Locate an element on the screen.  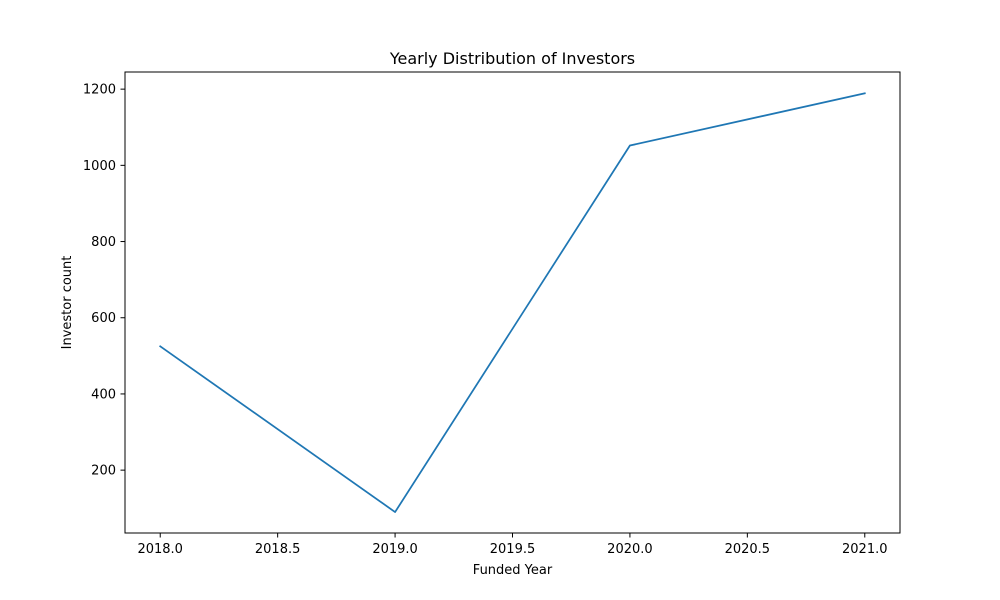
x-tick-label: 2018.0 is located at coordinates (160, 549).